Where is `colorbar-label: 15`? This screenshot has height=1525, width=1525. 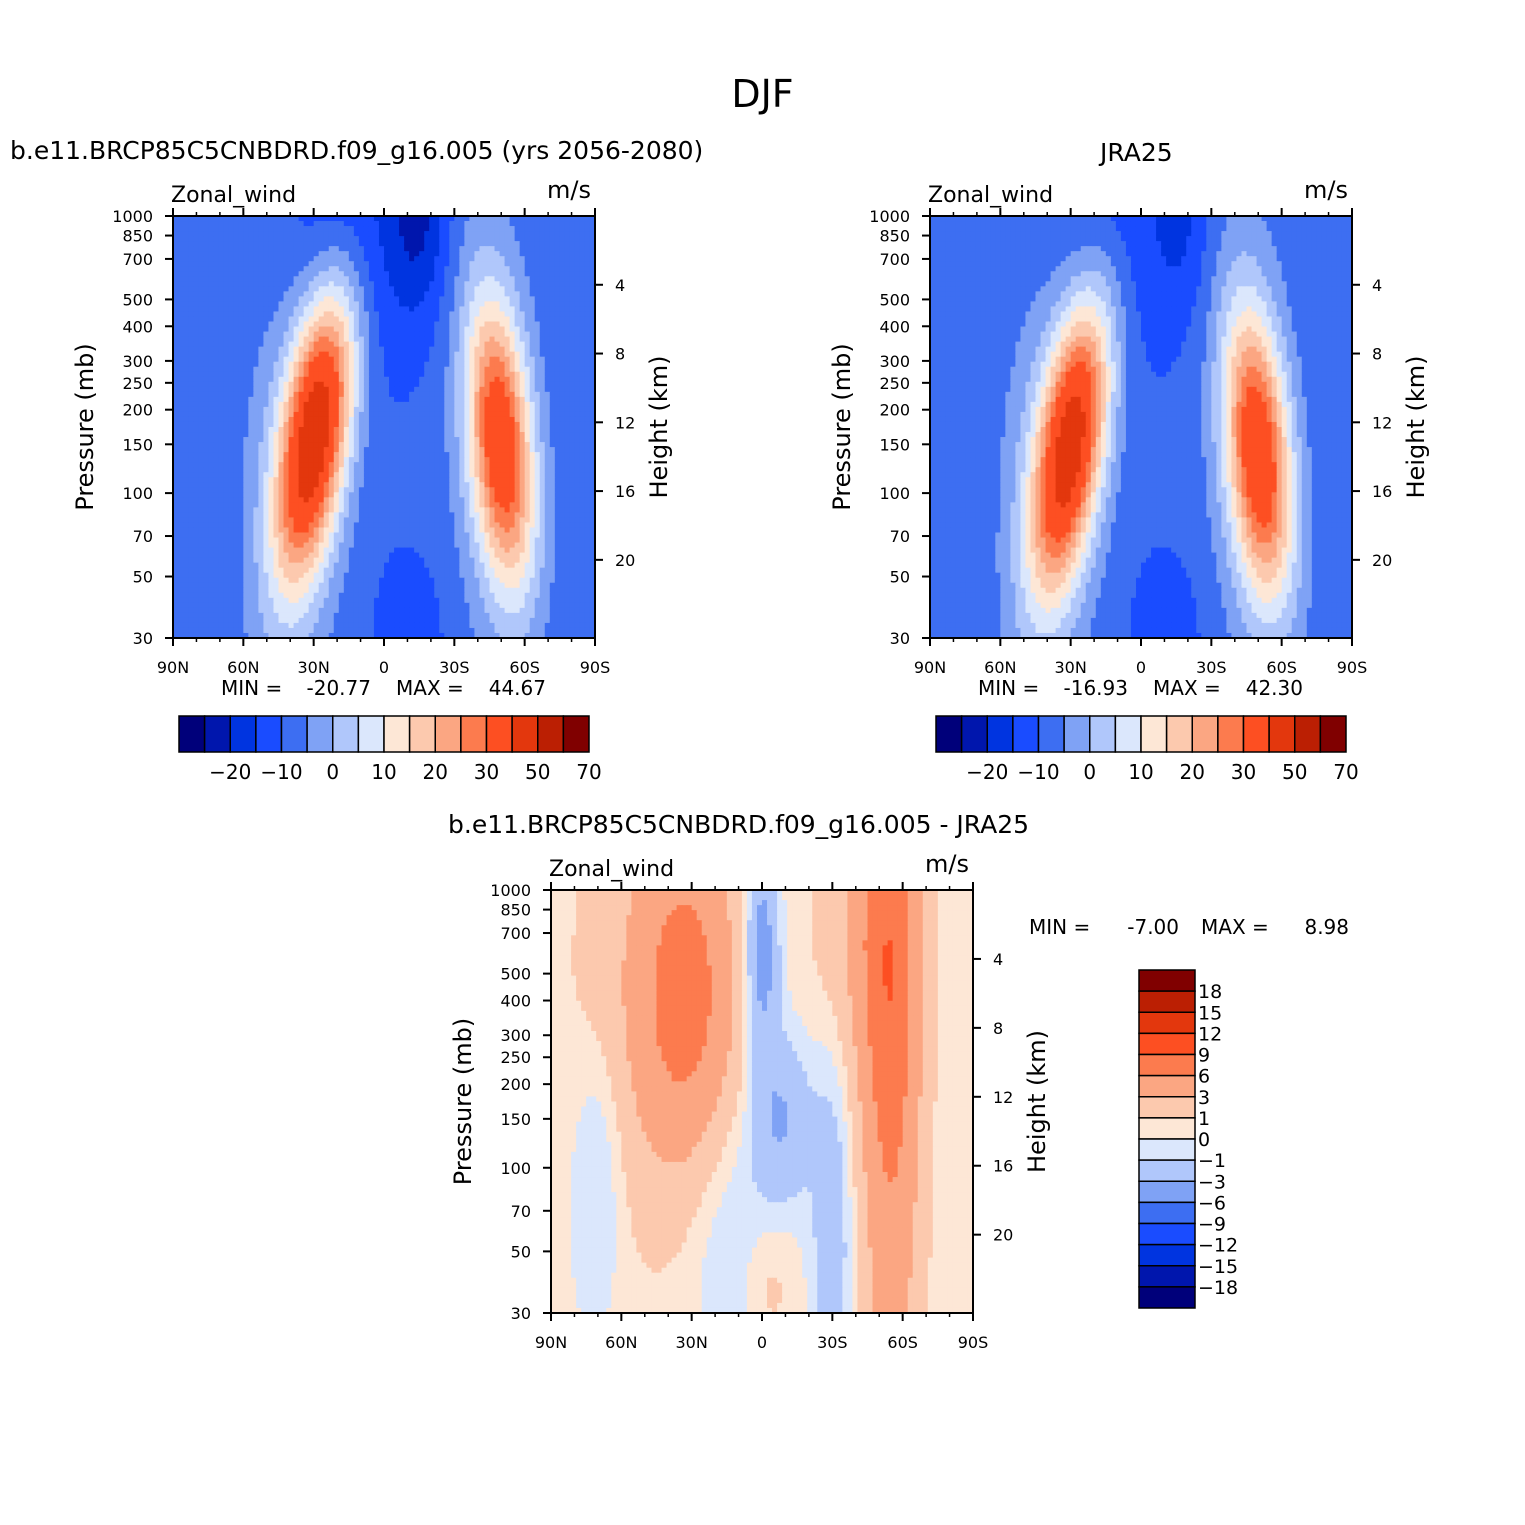
colorbar-label: 15 is located at coordinates (1210, 1013).